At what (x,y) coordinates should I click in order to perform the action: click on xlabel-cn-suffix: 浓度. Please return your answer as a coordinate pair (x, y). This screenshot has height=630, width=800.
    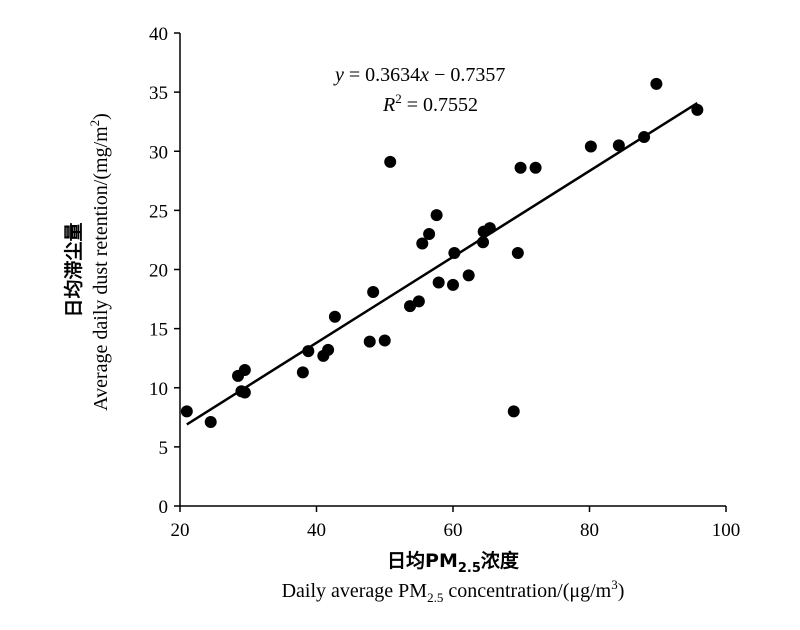
    Looking at the image, I should click on (500, 560).